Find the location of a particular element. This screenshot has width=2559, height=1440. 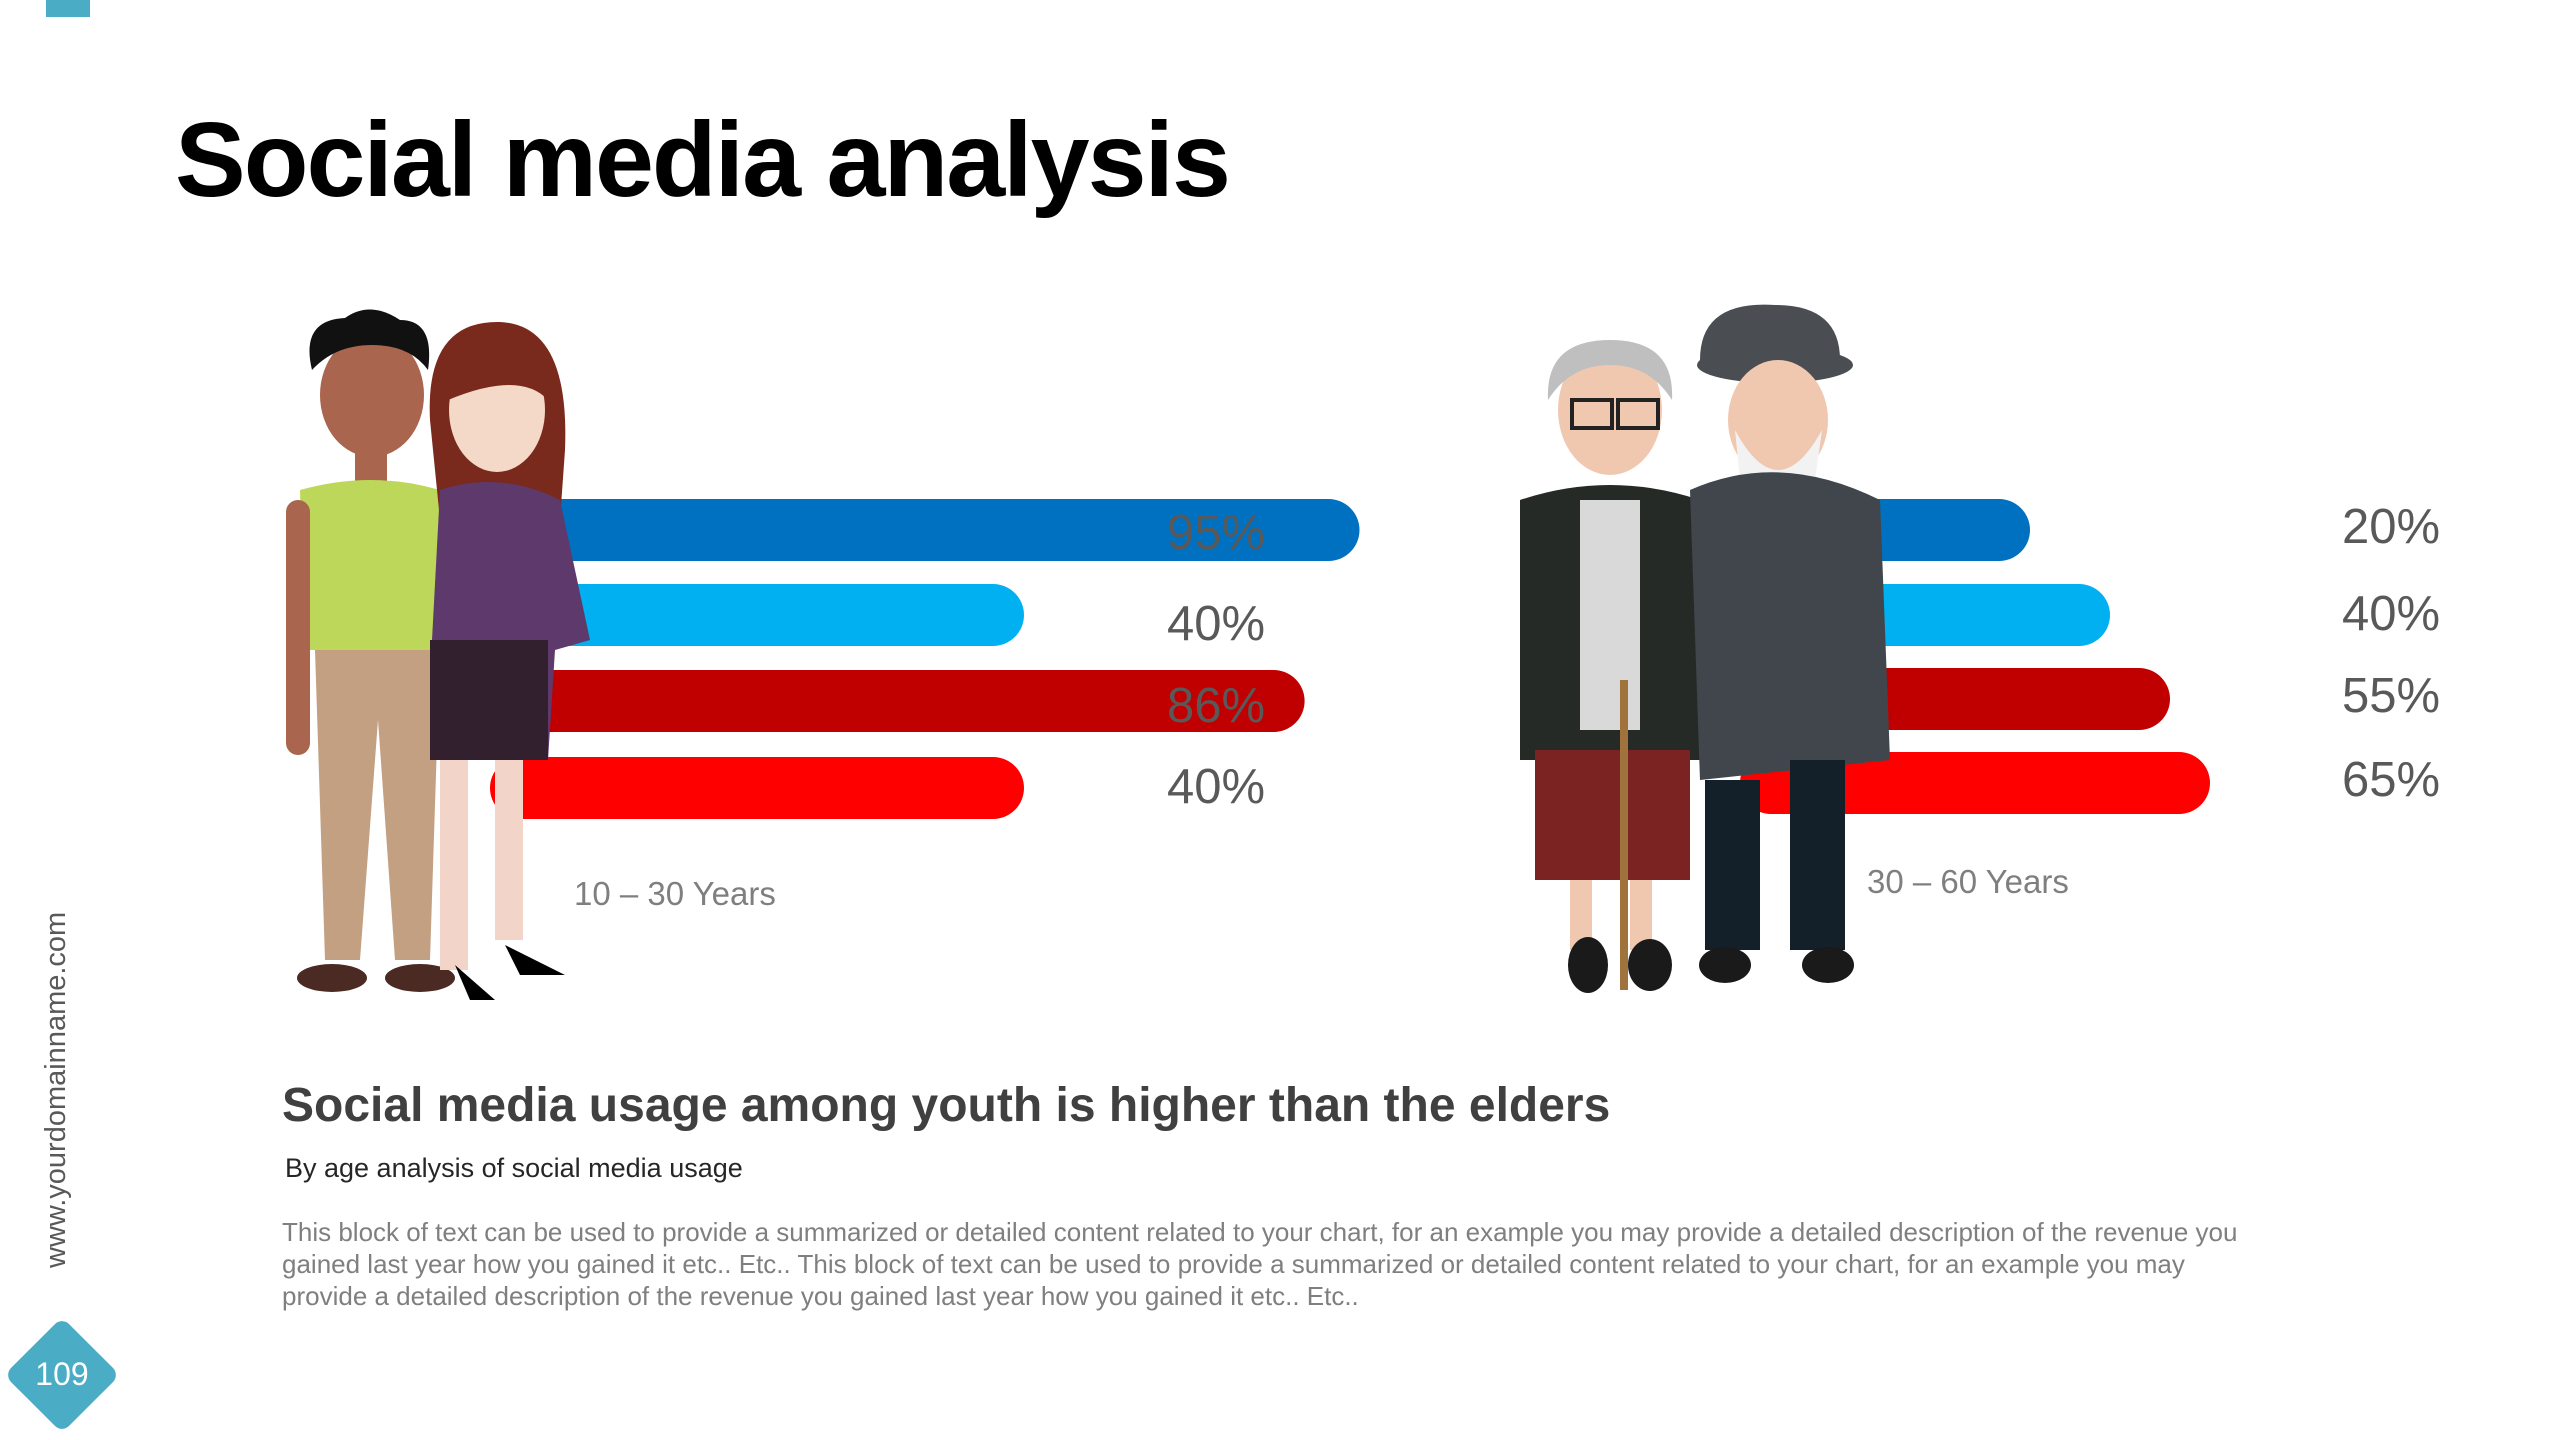

elder-bar-label: 55% is located at coordinates (2391, 696).